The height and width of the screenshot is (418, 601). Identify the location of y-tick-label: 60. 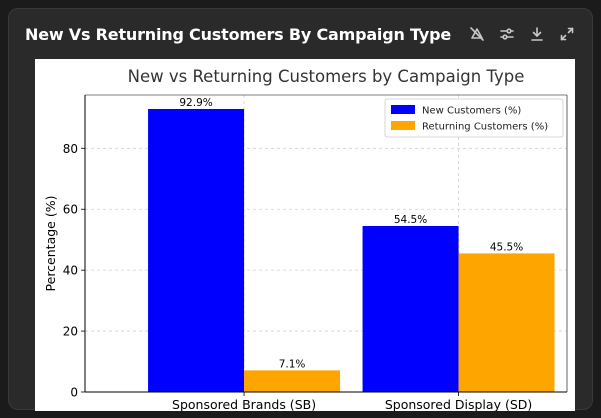
(70, 210).